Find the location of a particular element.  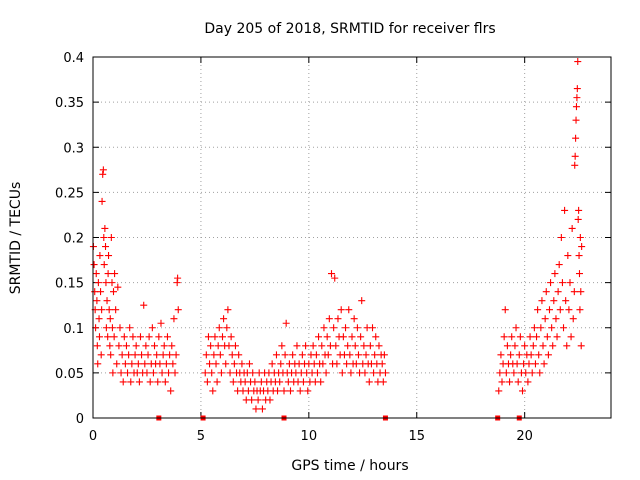

x-tick-label: 0 is located at coordinates (93, 436).